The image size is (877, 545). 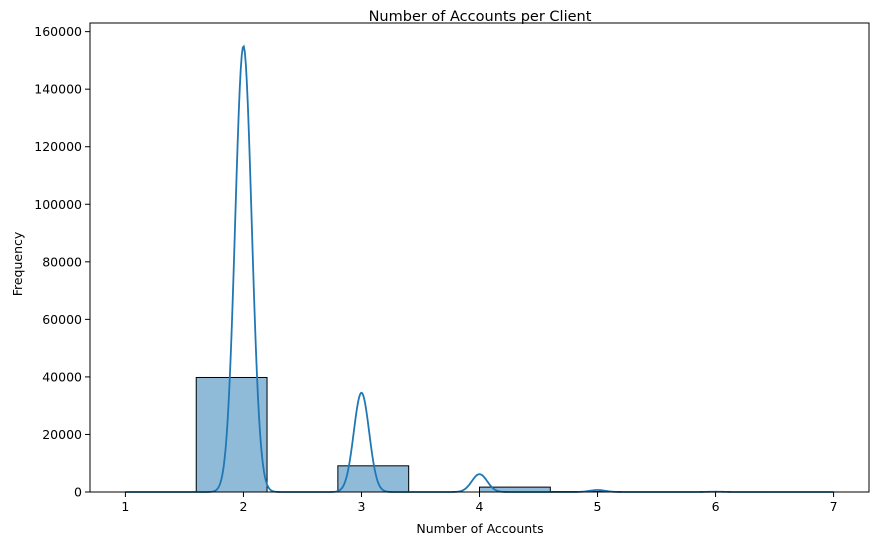 I want to click on x-tick-label: 3, so click(x=361, y=506).